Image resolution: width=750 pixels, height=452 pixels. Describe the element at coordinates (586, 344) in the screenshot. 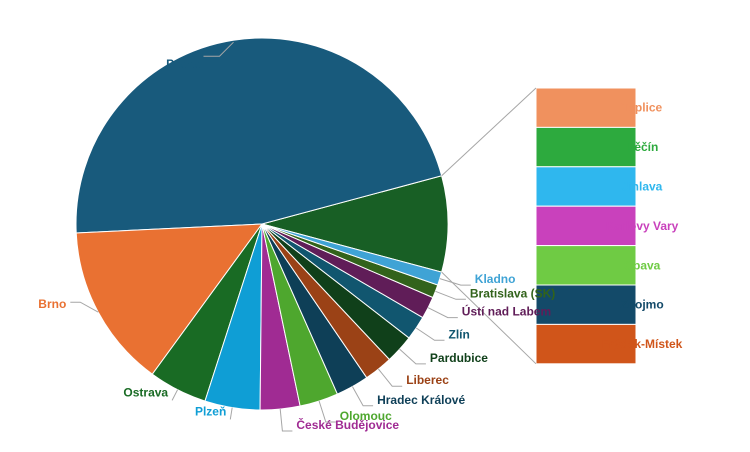

I see `bar-segment-frydek-mistek` at that location.